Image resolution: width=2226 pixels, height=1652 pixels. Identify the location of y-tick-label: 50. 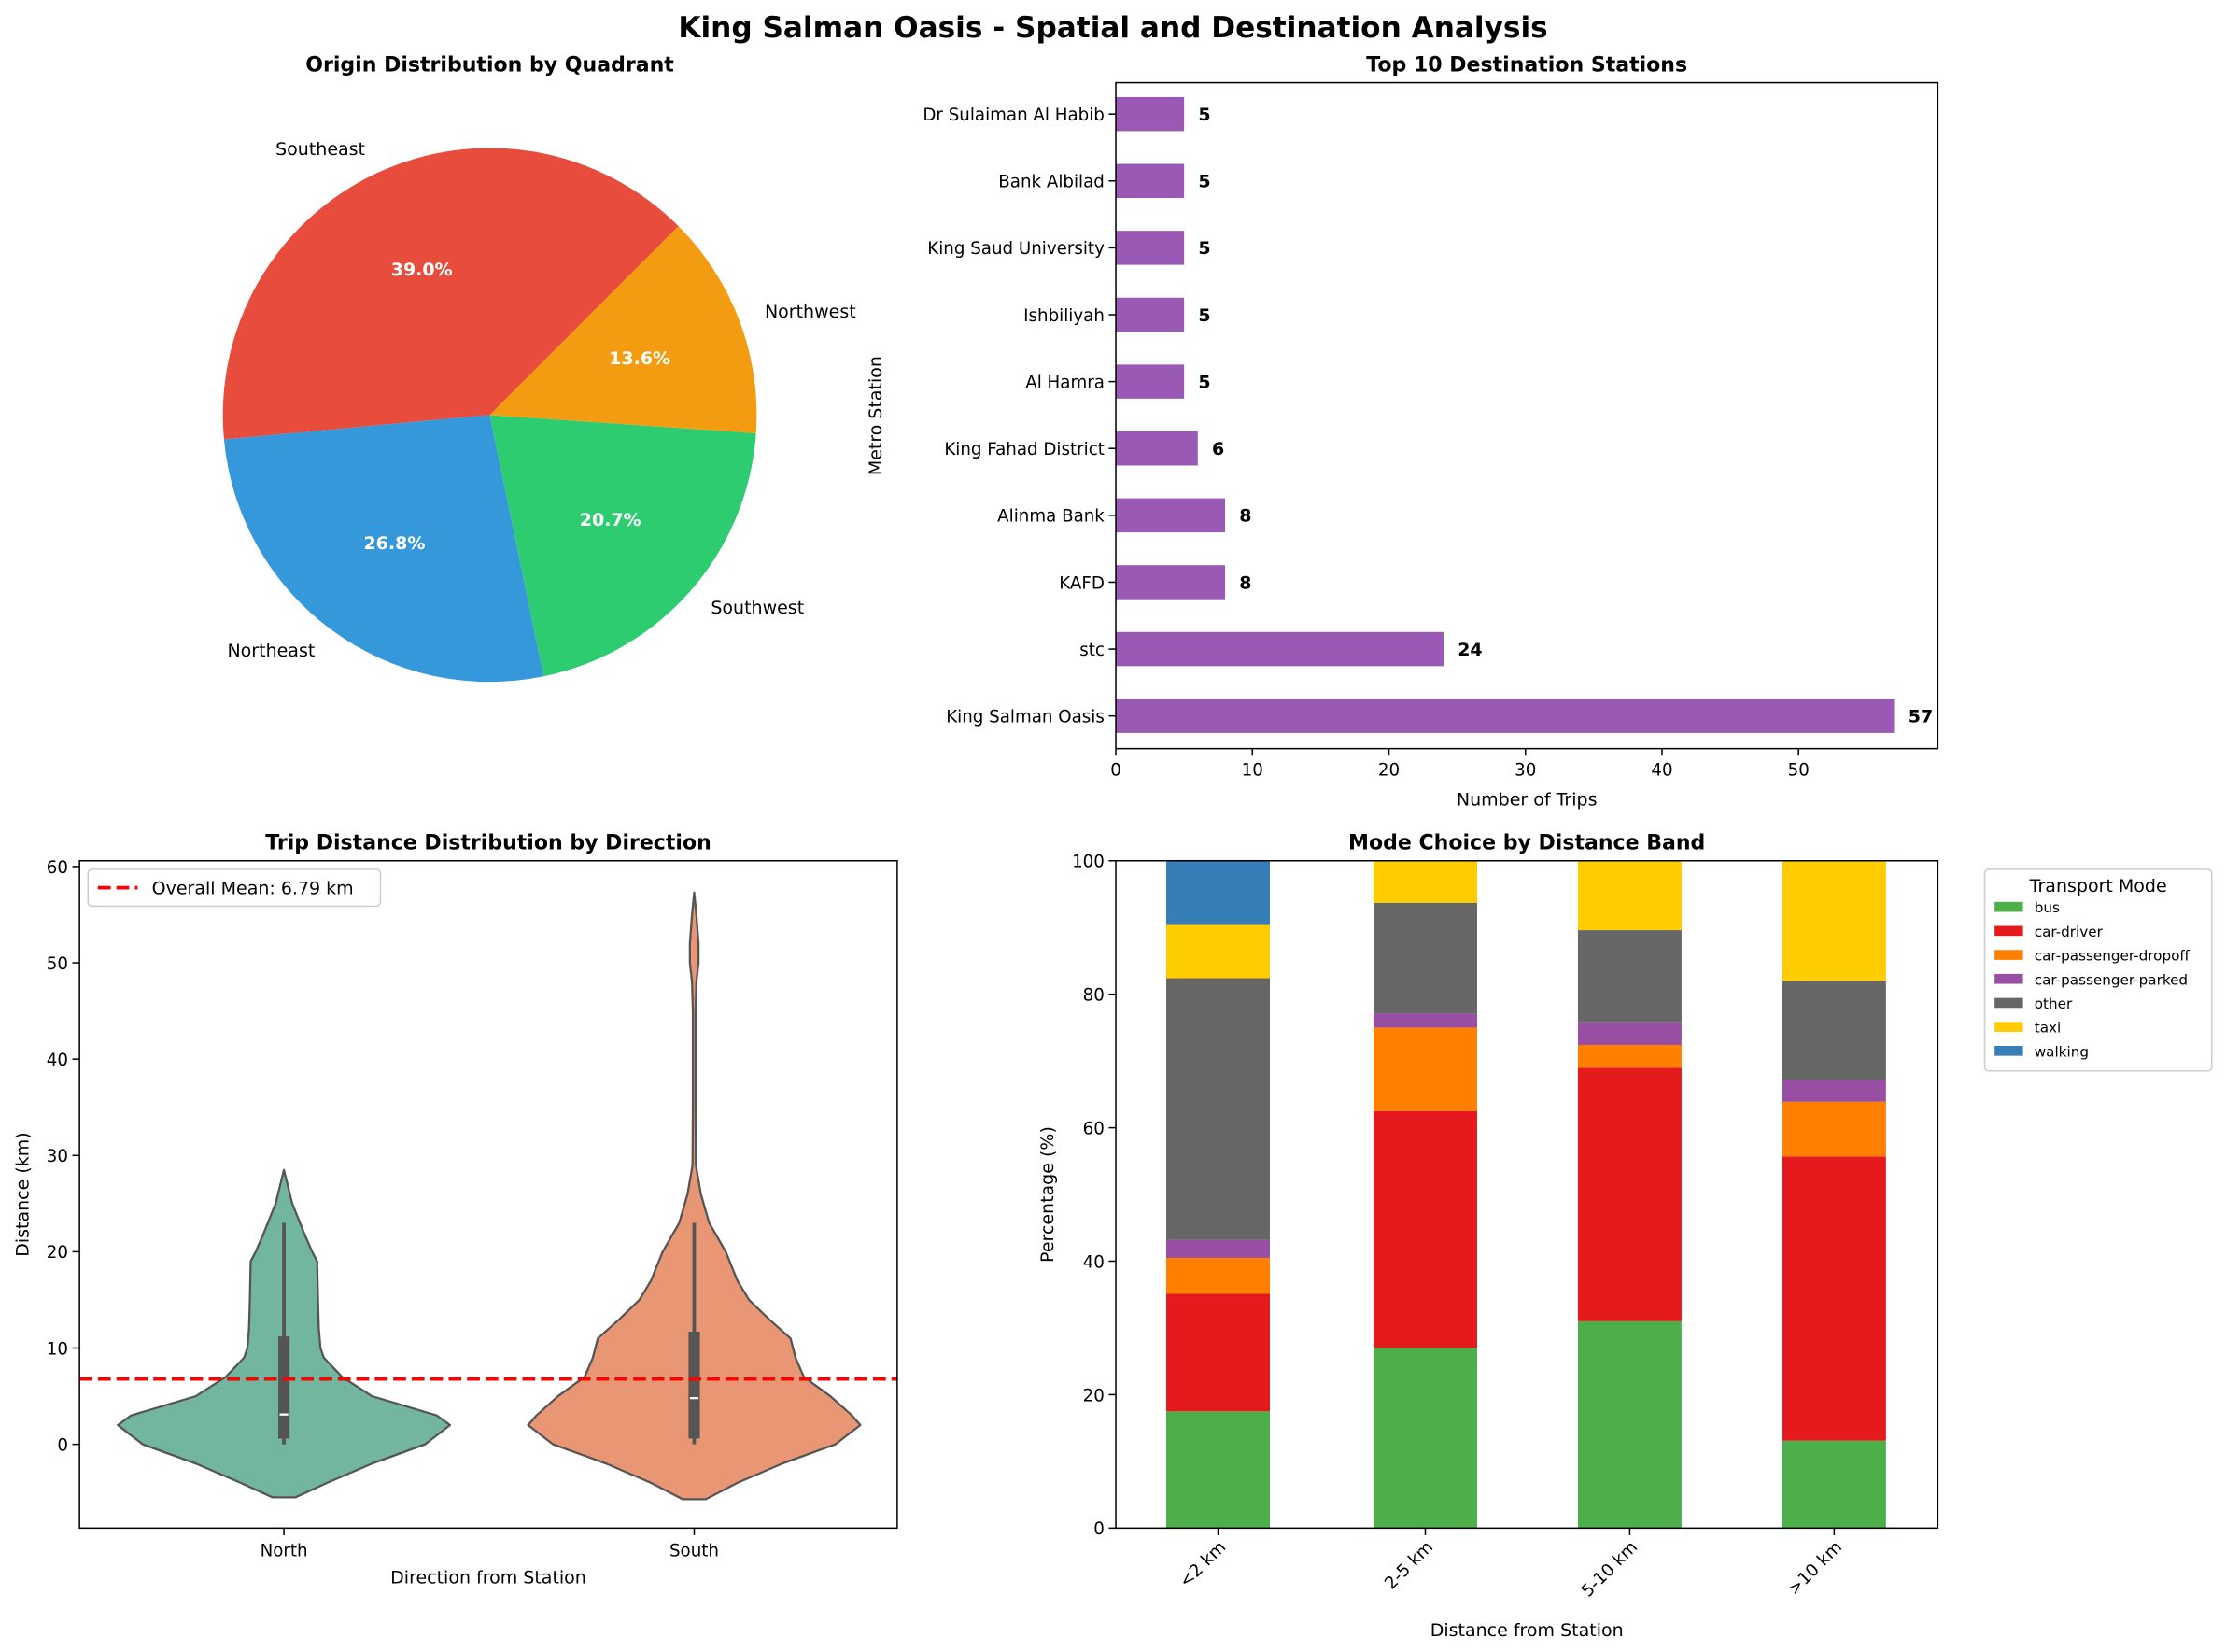
(57, 964).